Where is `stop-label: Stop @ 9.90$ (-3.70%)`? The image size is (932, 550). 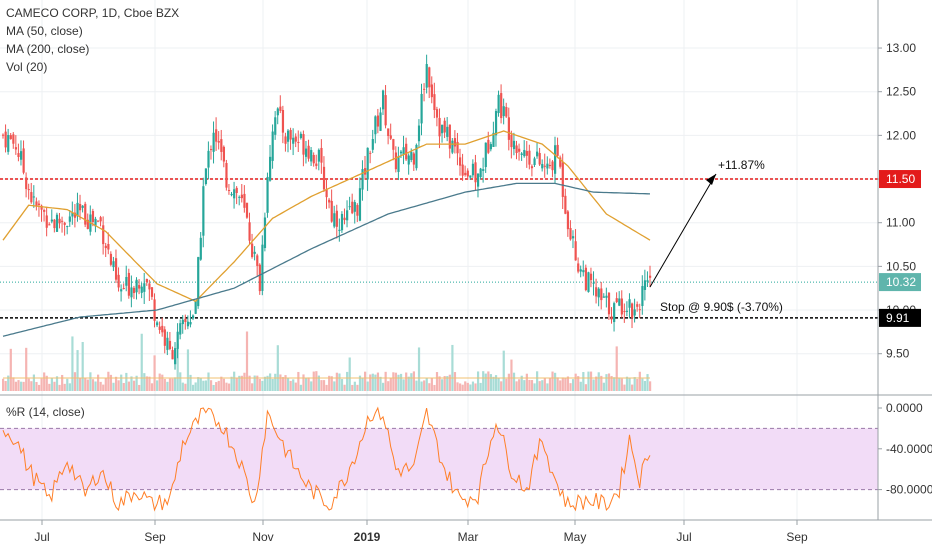 stop-label: Stop @ 9.90$ (-3.70%) is located at coordinates (721, 307).